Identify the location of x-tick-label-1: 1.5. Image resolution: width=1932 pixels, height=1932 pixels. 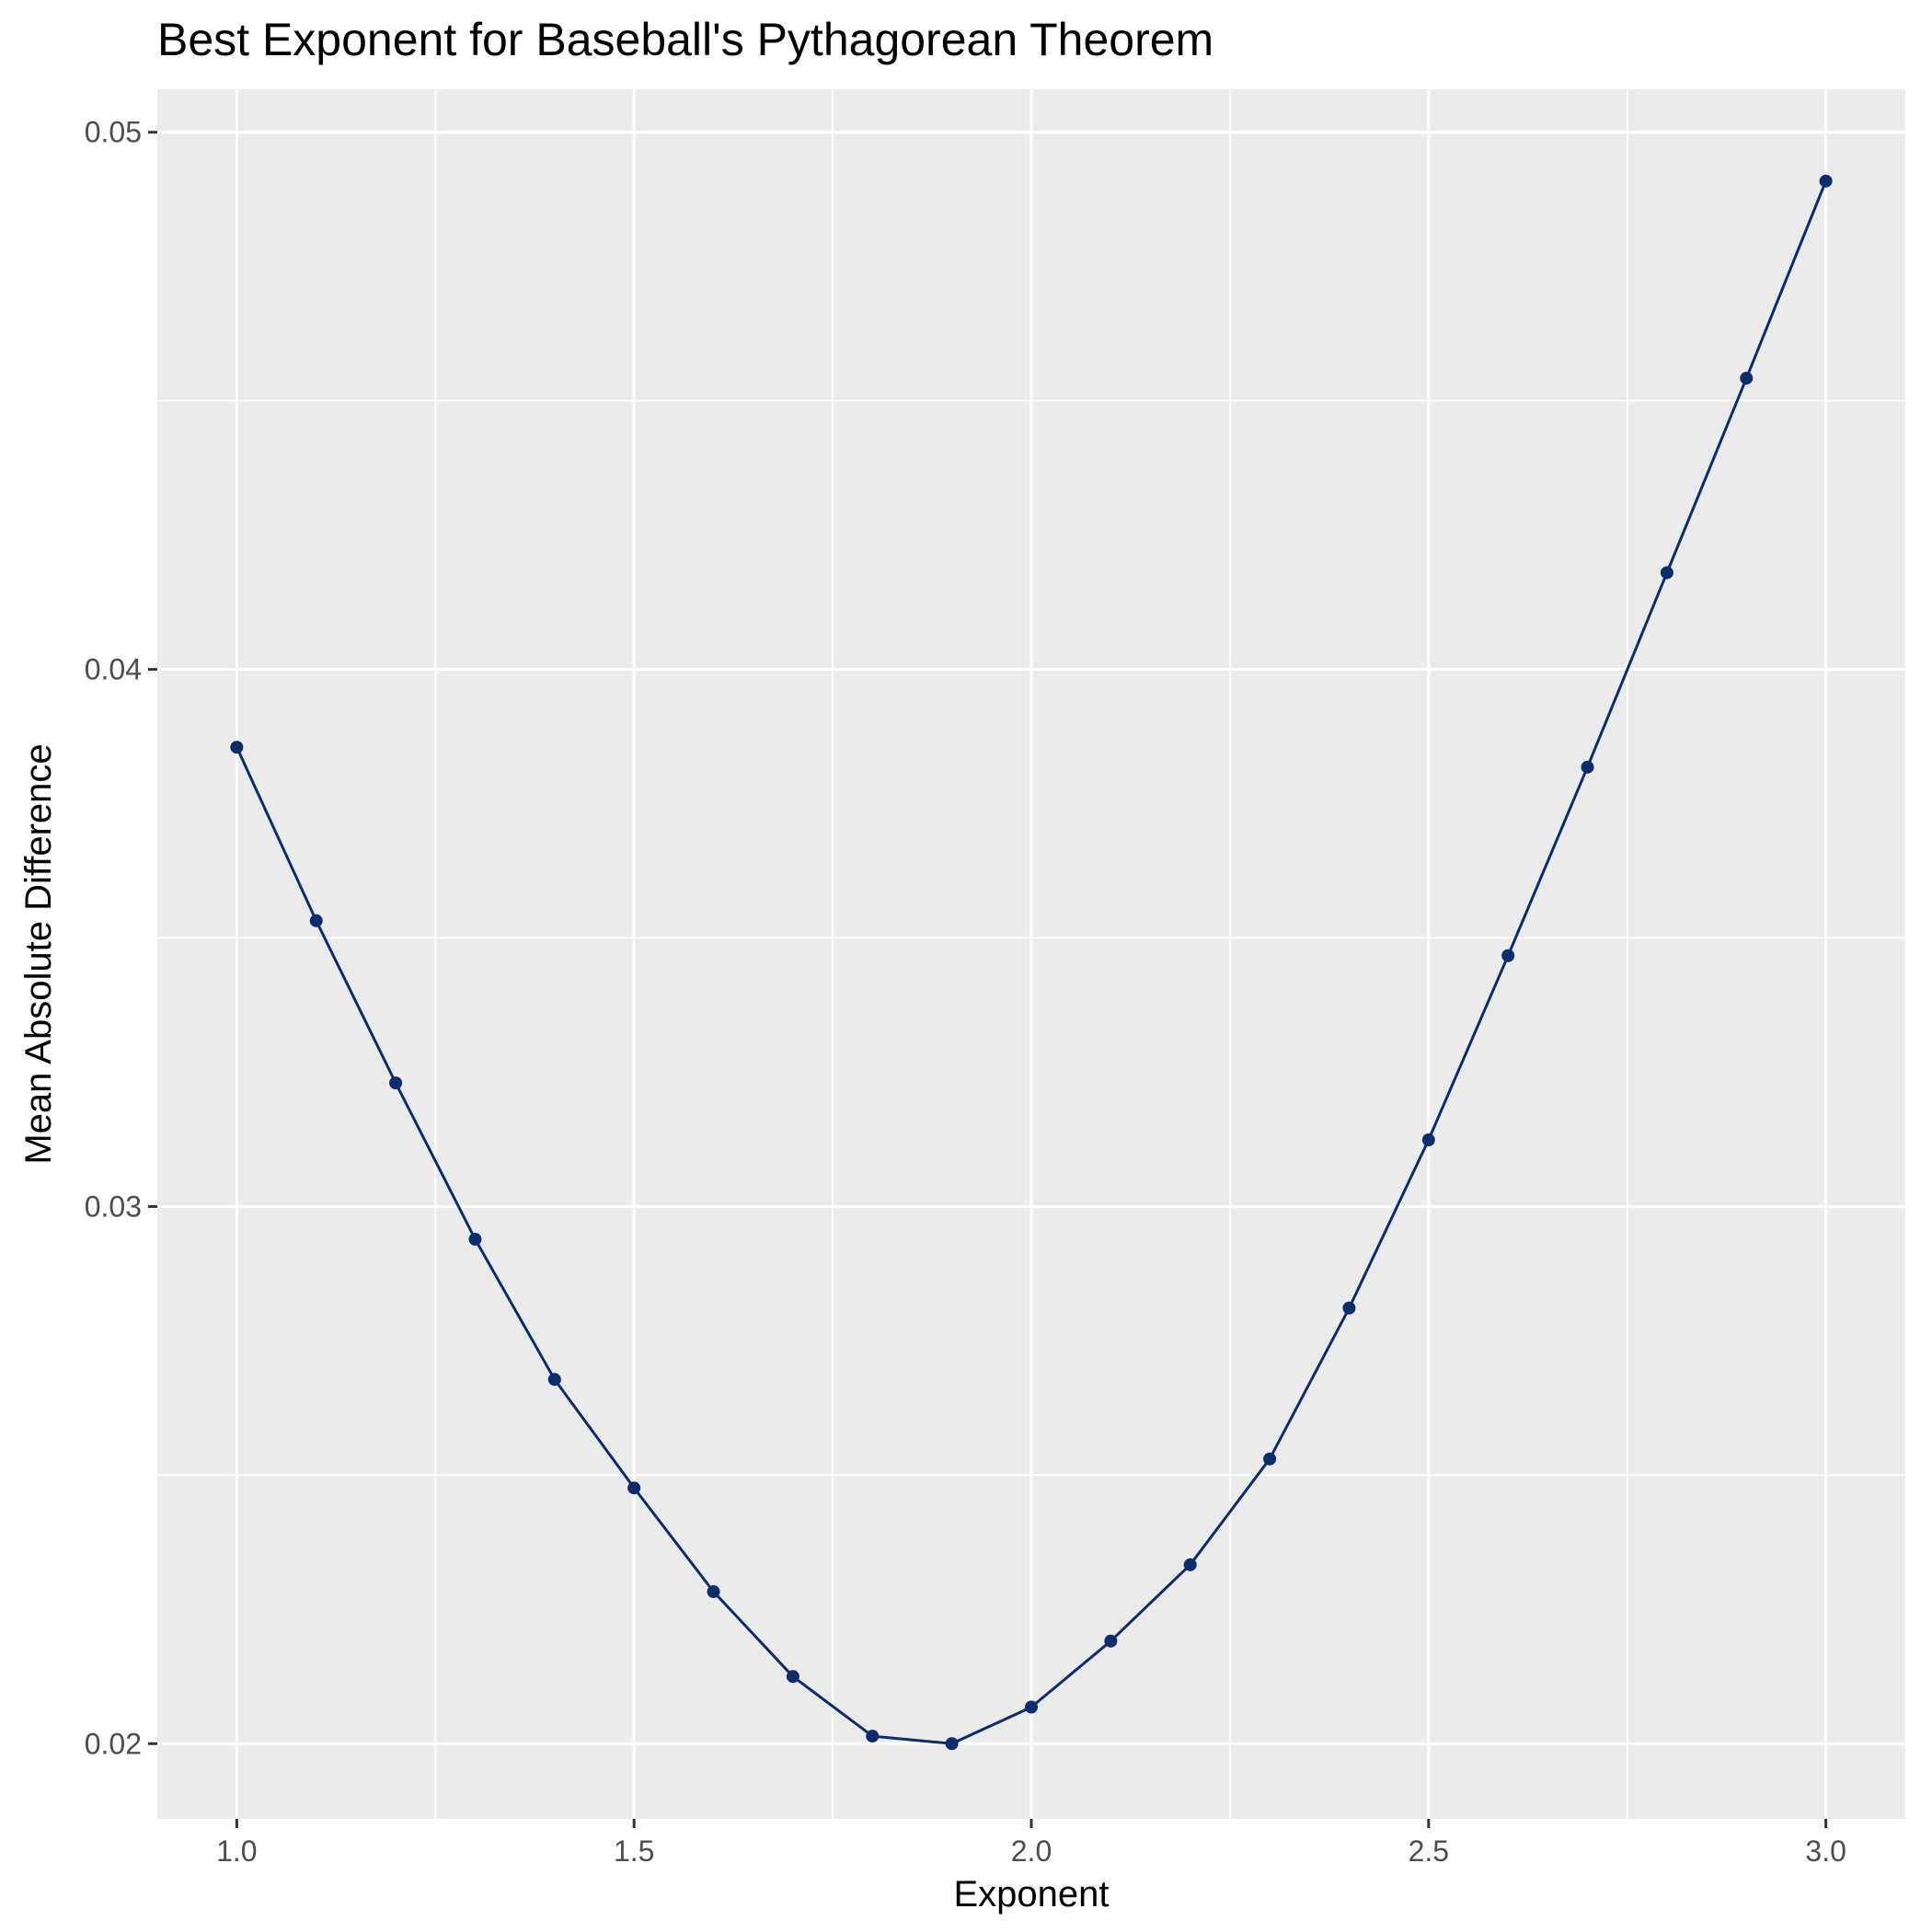
(634, 1851).